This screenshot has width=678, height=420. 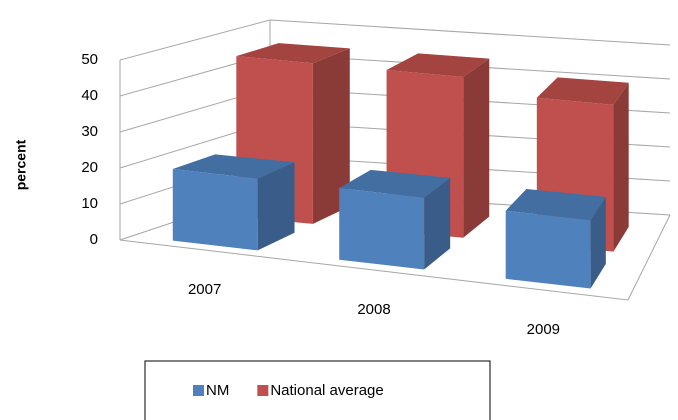 What do you see at coordinates (89, 167) in the screenshot?
I see `y-tick-label: 20` at bounding box center [89, 167].